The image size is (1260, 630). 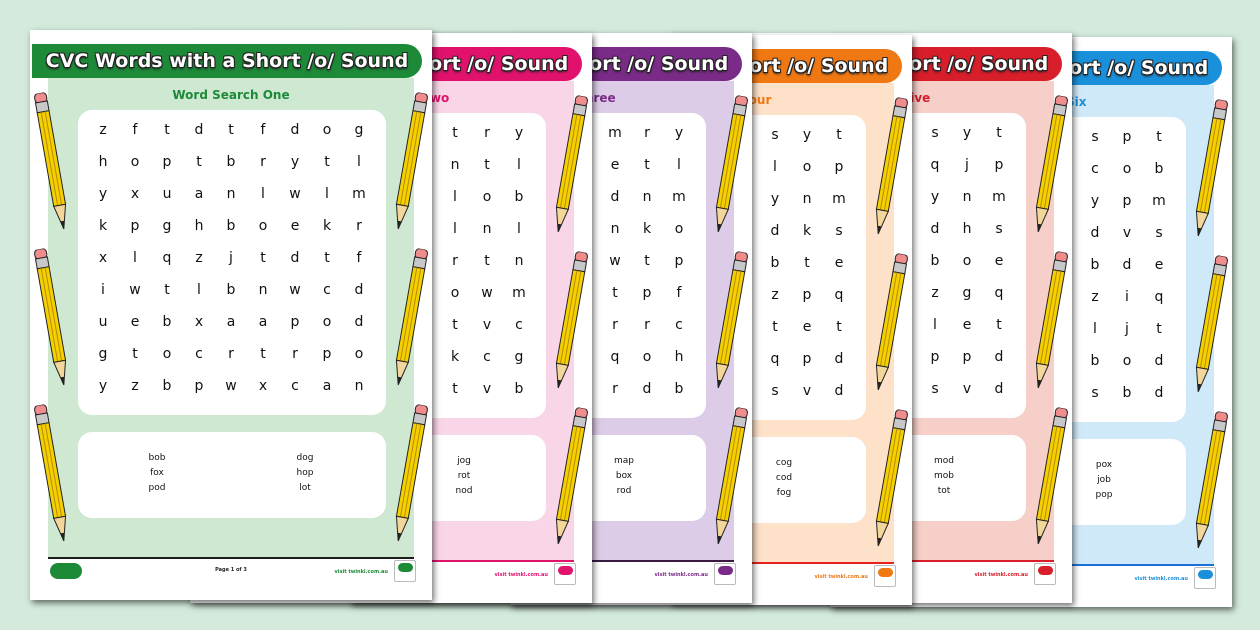 I want to click on word-list-item: hop, so click(x=305, y=473).